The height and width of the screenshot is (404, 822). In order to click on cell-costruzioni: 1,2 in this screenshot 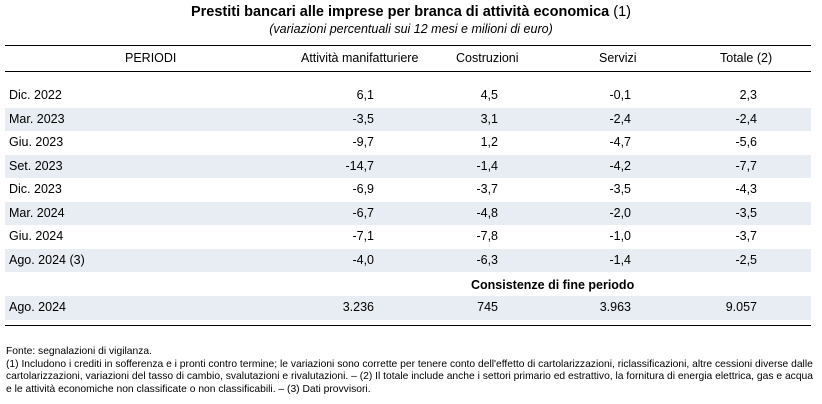, I will do `click(489, 142)`.